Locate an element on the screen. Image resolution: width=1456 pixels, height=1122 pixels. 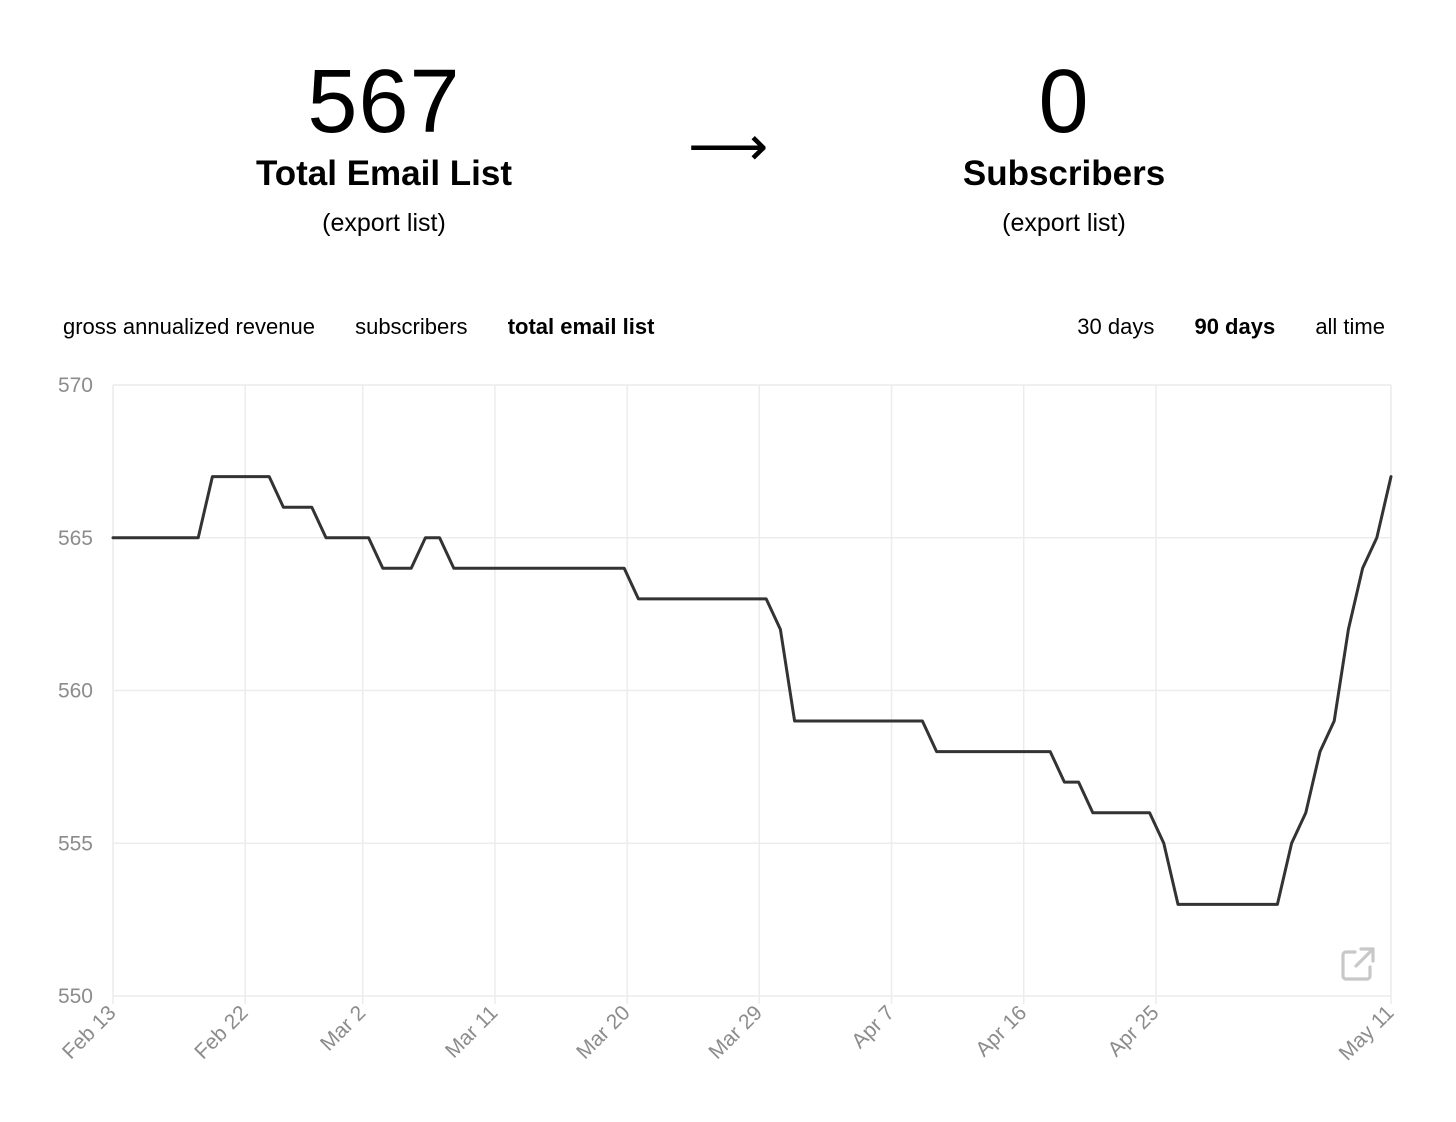
y-tick-label: 555 is located at coordinates (75, 843).